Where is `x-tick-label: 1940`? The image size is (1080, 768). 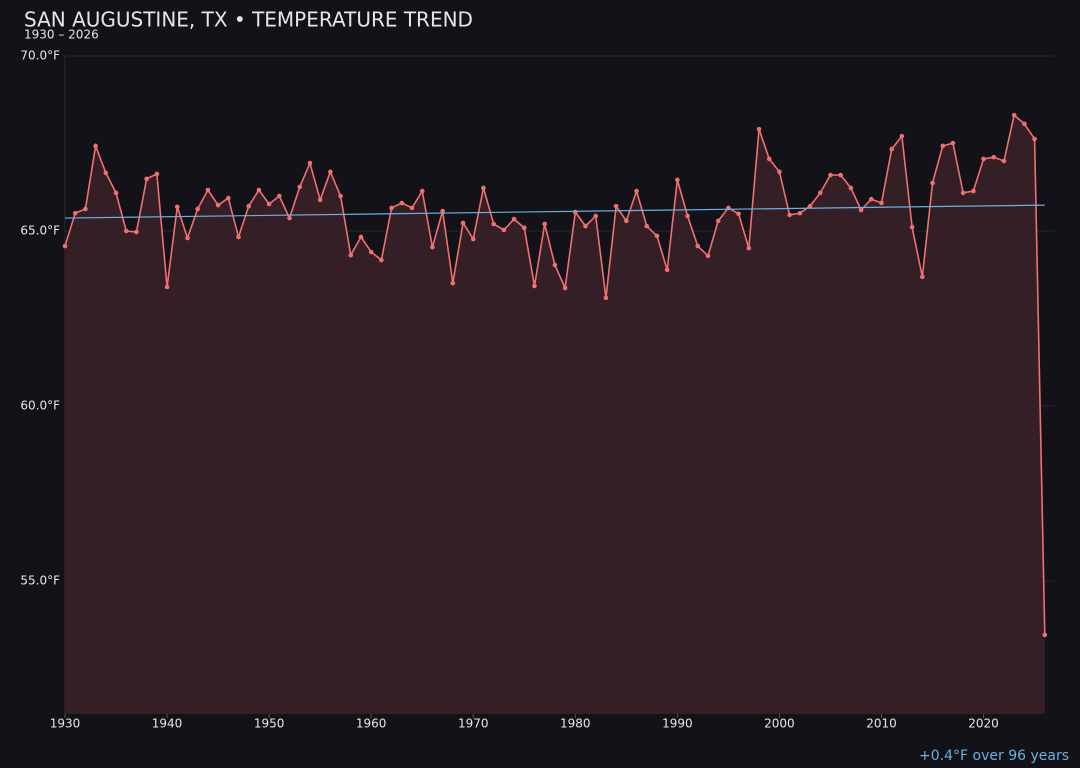
x-tick-label: 1940 is located at coordinates (167, 724).